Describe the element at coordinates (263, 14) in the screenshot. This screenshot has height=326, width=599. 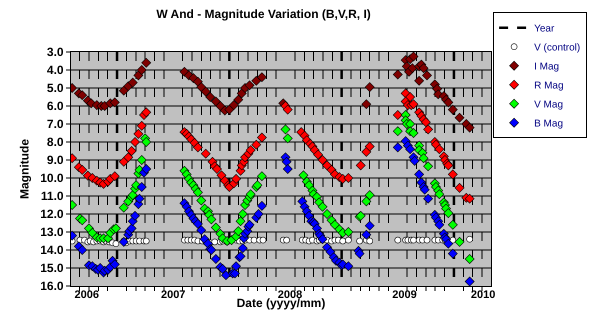
I see `chart-title: W And - Magnitude Variation (B,V,R, I)` at that location.